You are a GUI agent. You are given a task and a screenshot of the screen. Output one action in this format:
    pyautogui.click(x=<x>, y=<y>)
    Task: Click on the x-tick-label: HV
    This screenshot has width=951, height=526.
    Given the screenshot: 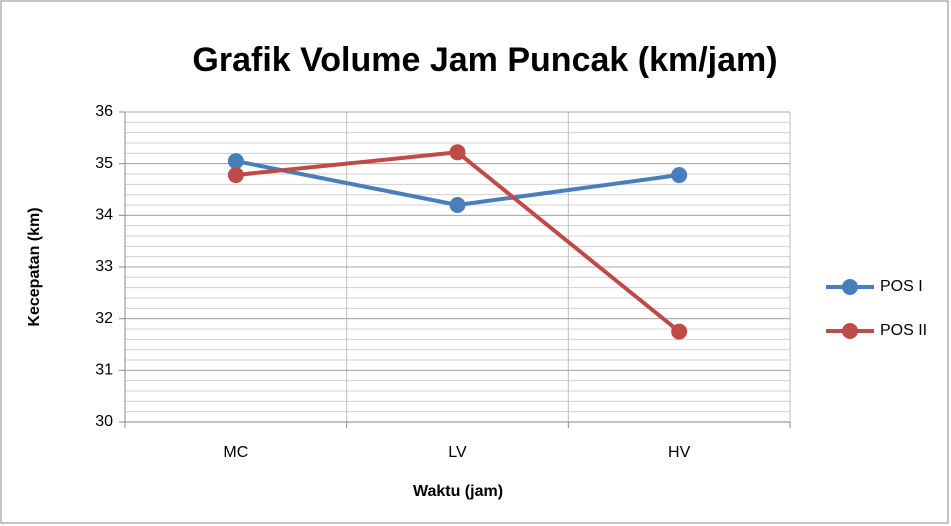 What is the action you would take?
    pyautogui.click(x=679, y=452)
    